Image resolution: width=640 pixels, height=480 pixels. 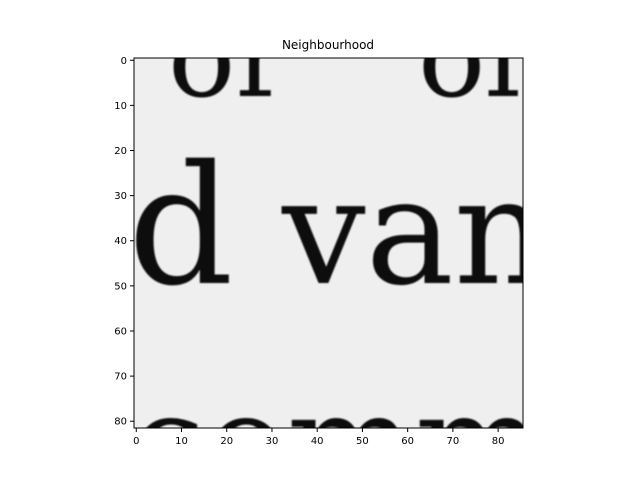 What do you see at coordinates (120, 331) in the screenshot?
I see `y-tick-label: 60` at bounding box center [120, 331].